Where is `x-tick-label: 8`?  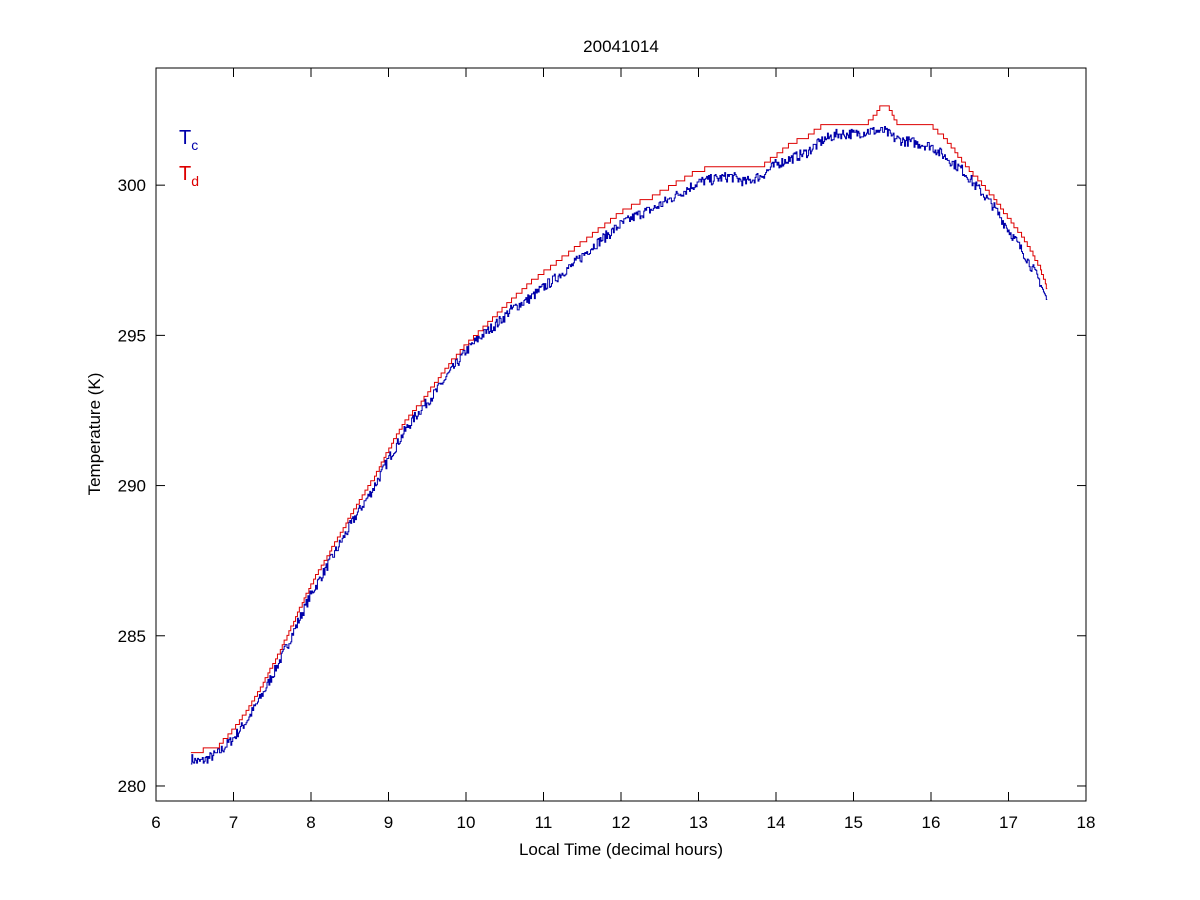
x-tick-label: 8 is located at coordinates (310, 822).